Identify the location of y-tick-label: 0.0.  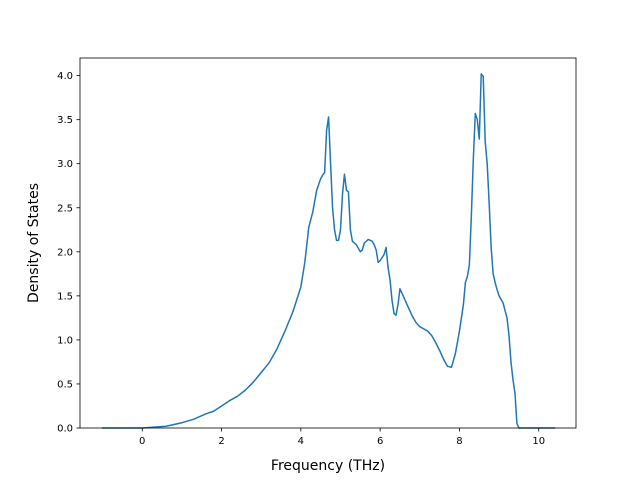
(65, 429).